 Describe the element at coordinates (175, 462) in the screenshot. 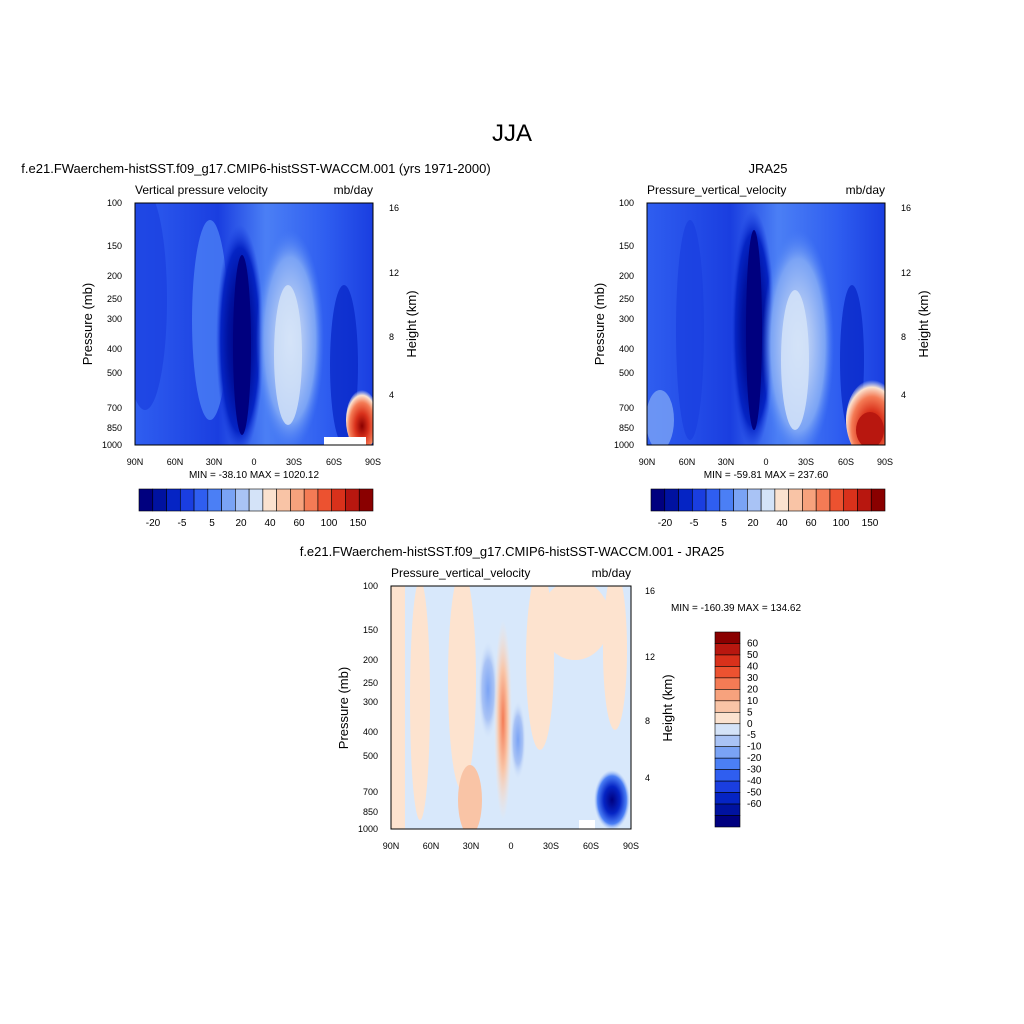

I see `x-tick-label: 60N` at that location.